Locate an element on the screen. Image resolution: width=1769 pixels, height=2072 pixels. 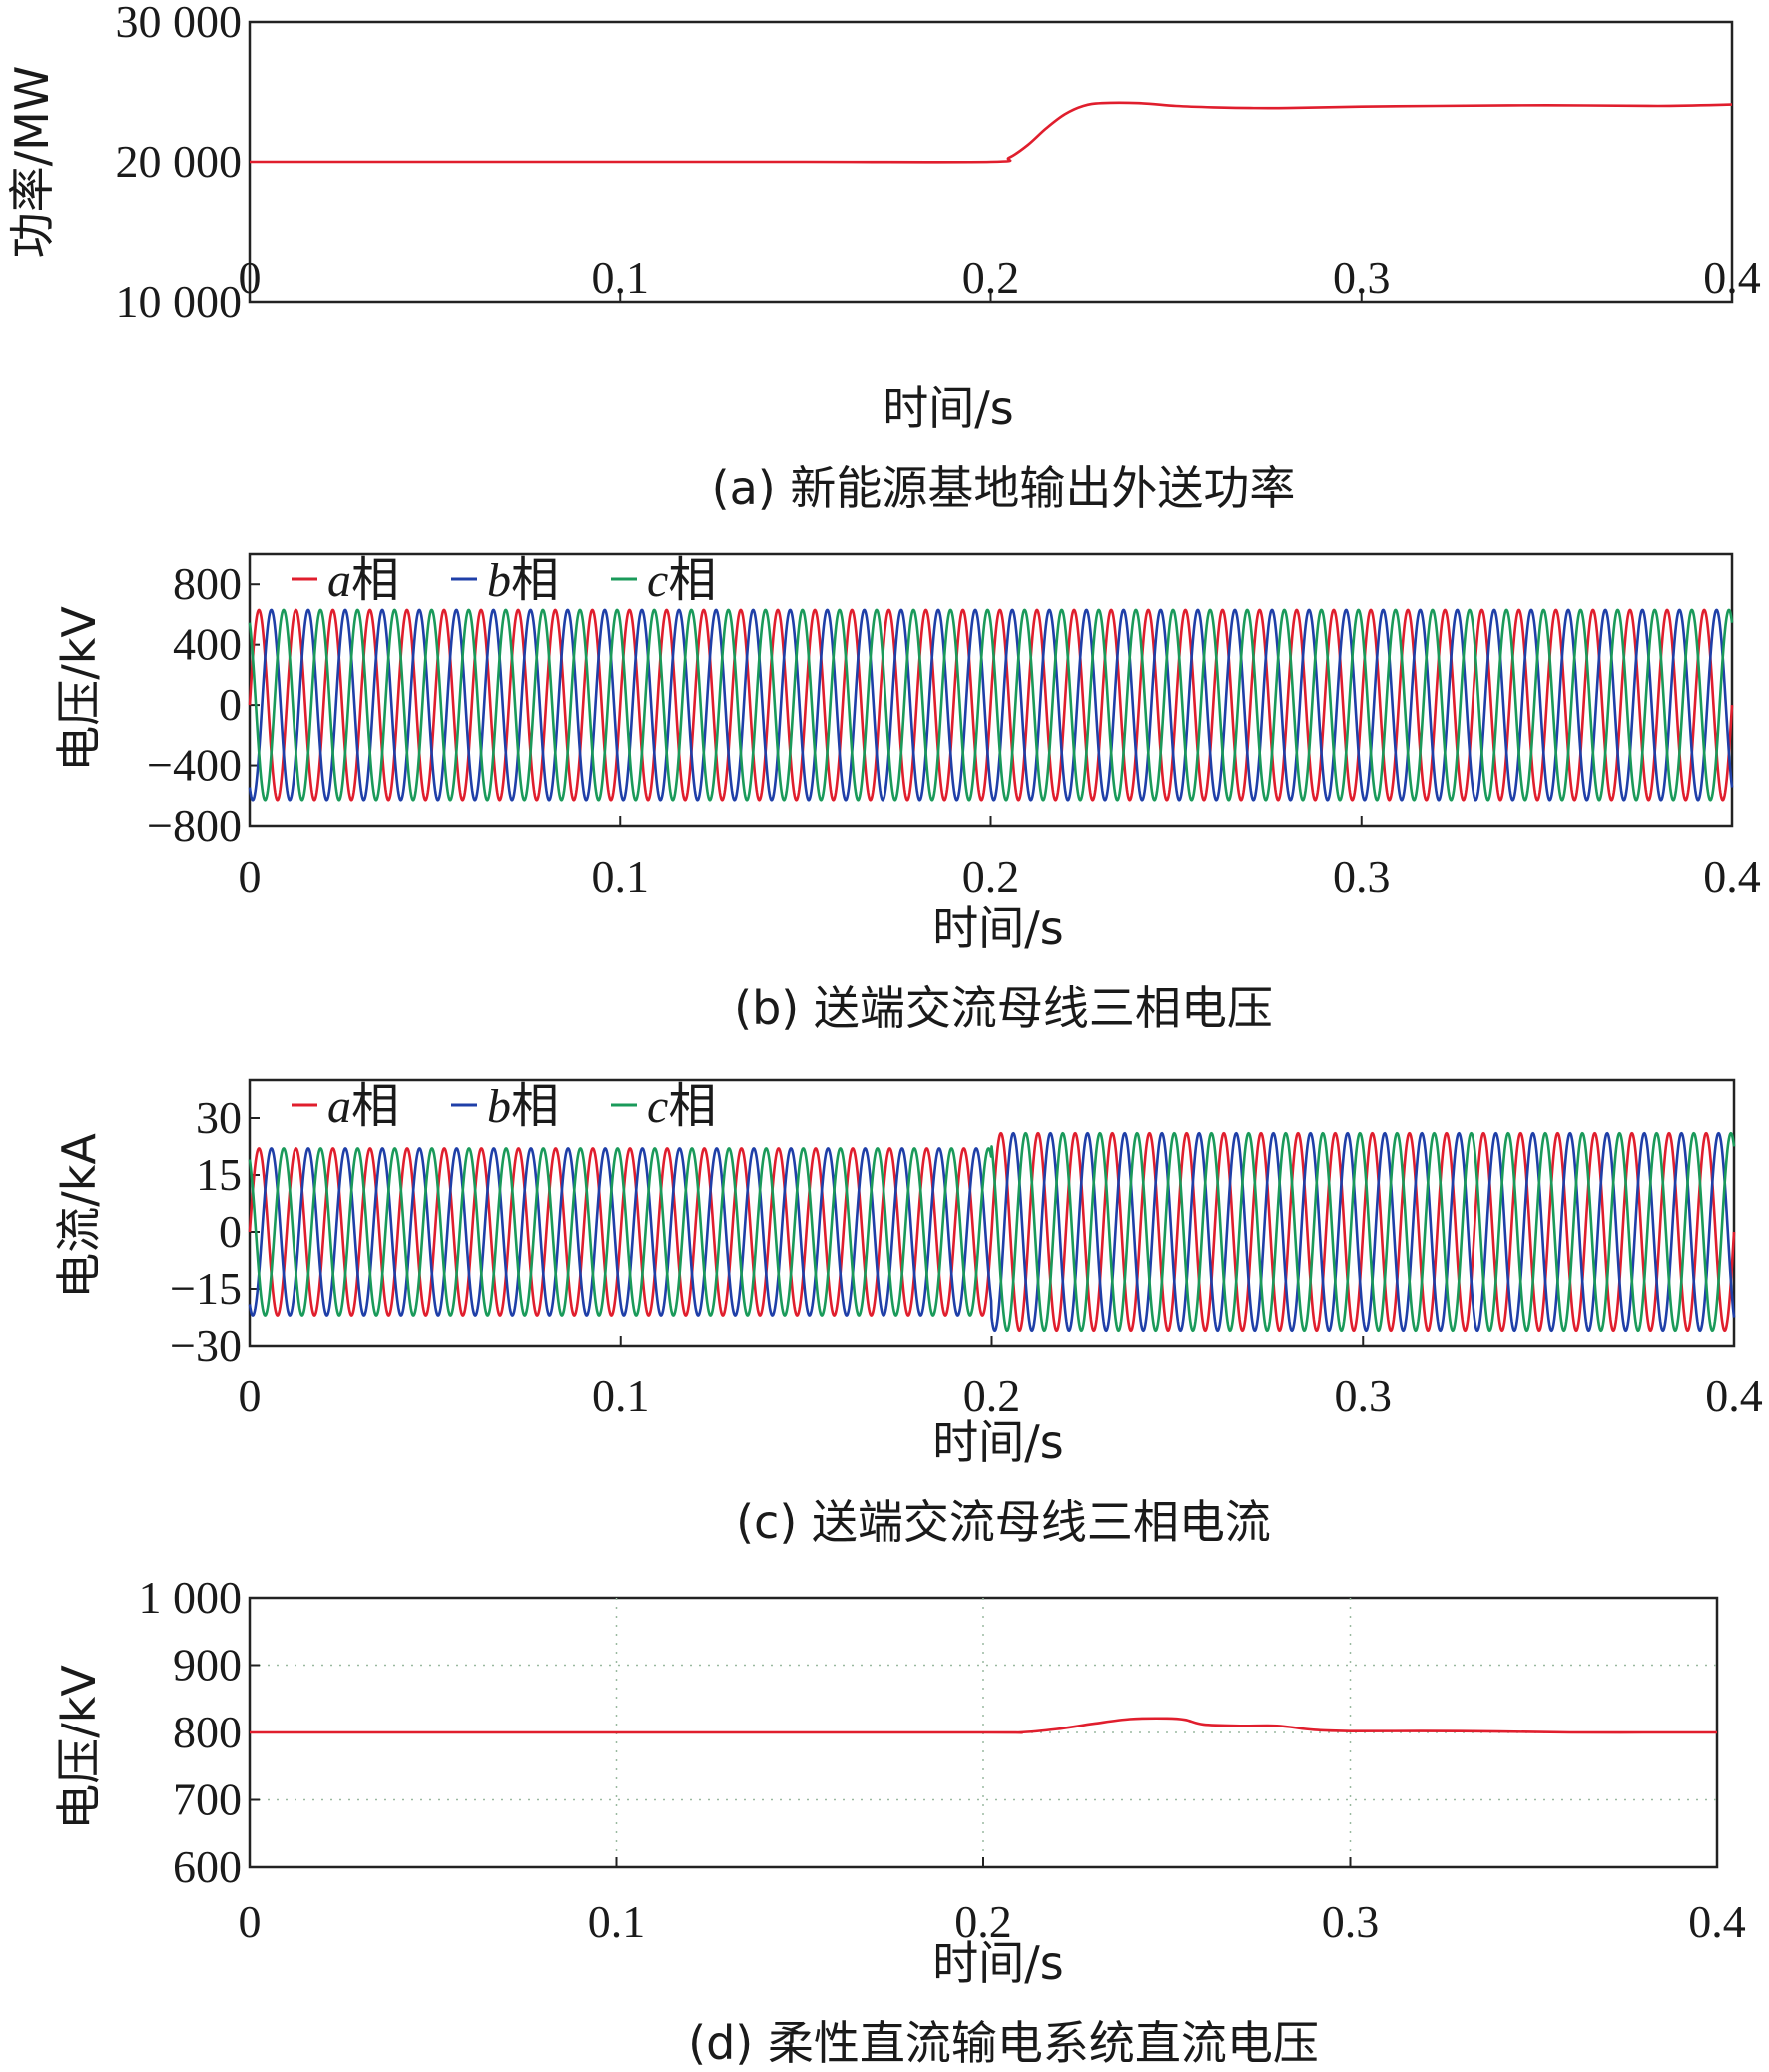
y-tick-label: −30 is located at coordinates (206, 1346).